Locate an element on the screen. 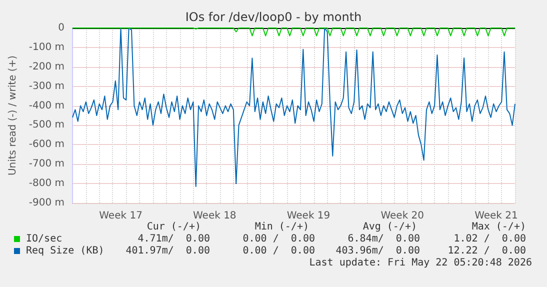 The image size is (547, 287). text: Last update: Fri May 22 05:20:48 2026 is located at coordinates (420, 263).